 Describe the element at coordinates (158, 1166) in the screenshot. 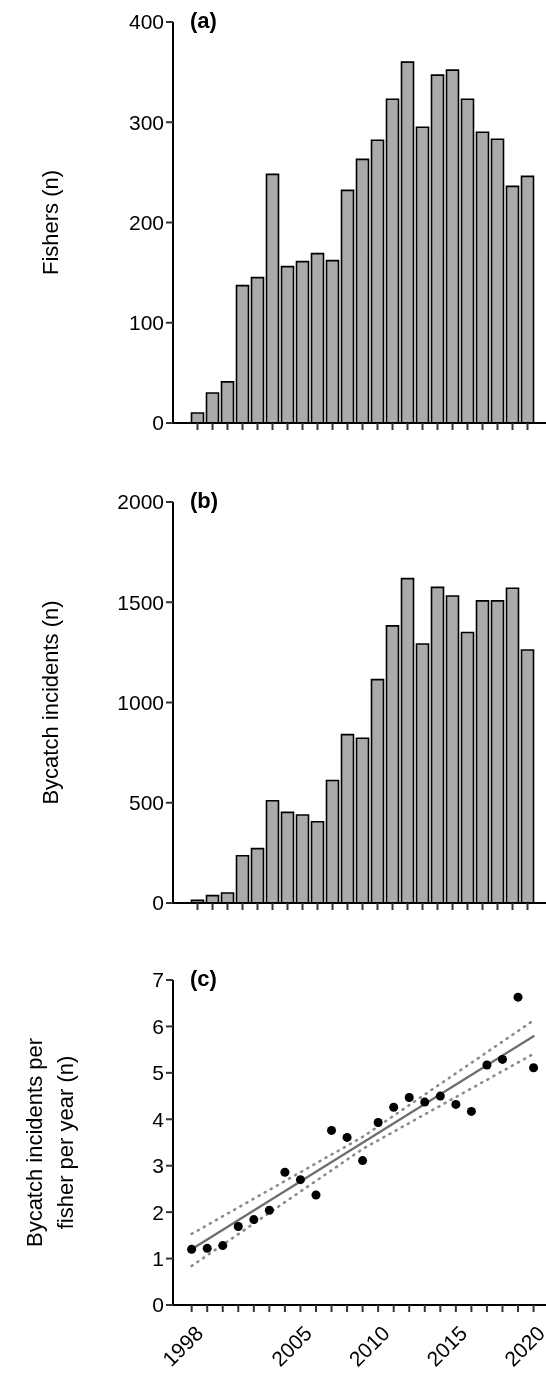

I see `y-tick-label: 3` at that location.